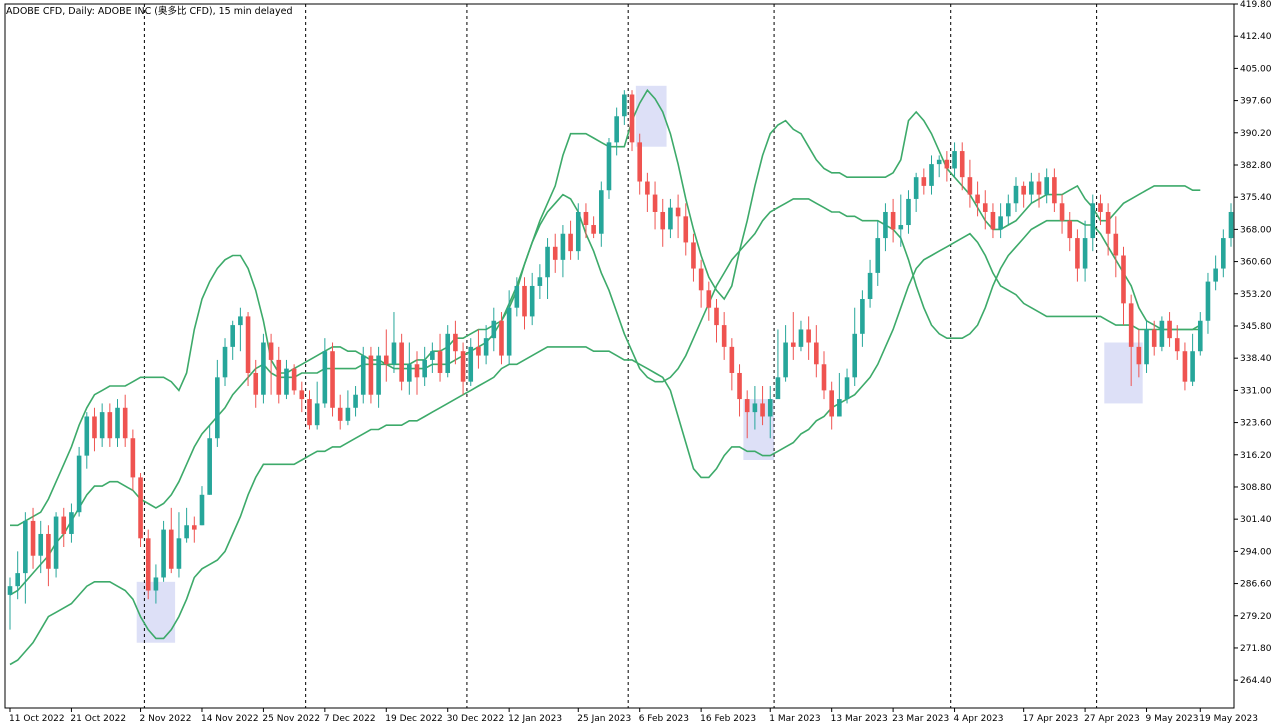  Describe the element at coordinates (1255, 37) in the screenshot. I see `y-tick-label: 412.40` at that location.